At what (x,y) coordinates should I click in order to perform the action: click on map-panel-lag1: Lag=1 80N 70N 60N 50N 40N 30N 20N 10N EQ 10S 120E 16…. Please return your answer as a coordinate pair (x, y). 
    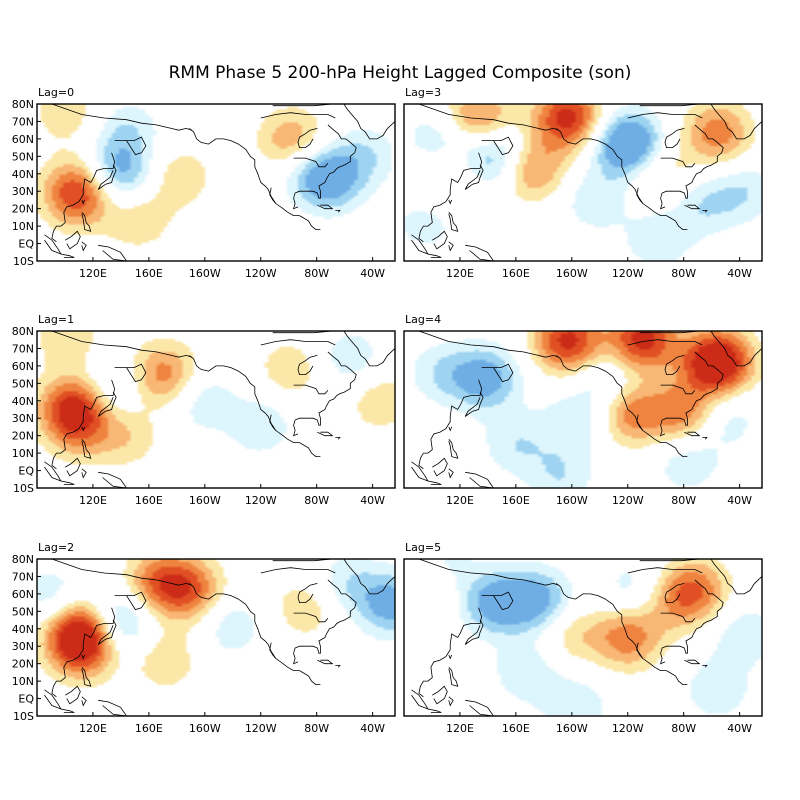
    Looking at the image, I should click on (204, 410).